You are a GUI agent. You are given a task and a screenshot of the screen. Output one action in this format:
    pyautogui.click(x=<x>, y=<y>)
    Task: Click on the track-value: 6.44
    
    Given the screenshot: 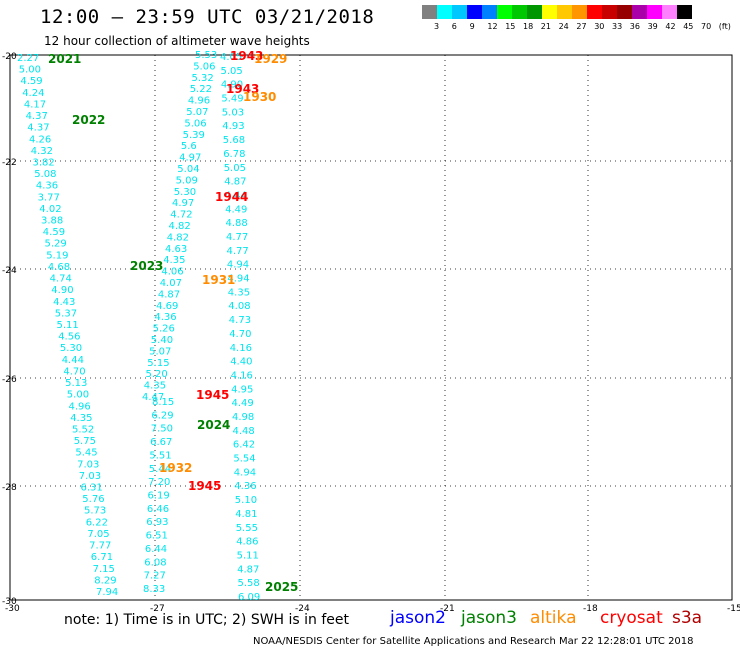 What is the action you would take?
    pyautogui.click(x=156, y=549)
    